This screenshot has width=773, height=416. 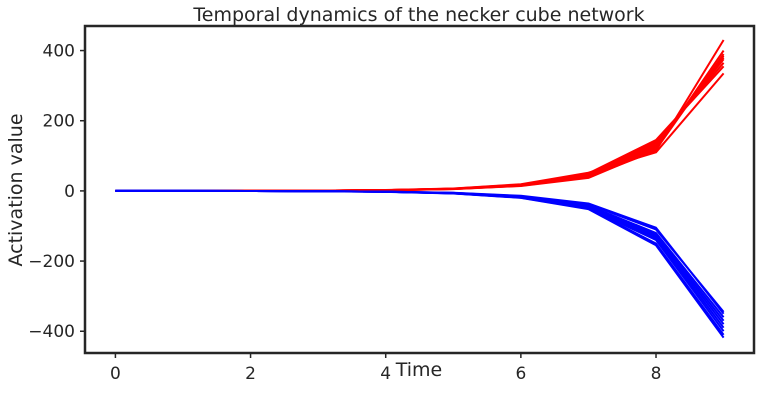 What do you see at coordinates (419, 370) in the screenshot?
I see `x-axis-label: Time` at bounding box center [419, 370].